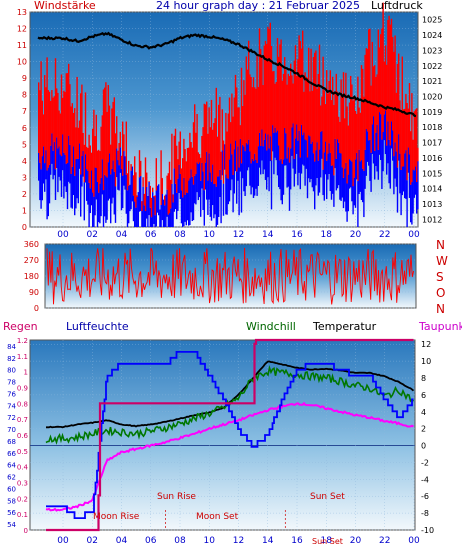 The height and width of the screenshot is (550, 462). I want to click on y-tick-rain: 1.1, so click(22, 357).